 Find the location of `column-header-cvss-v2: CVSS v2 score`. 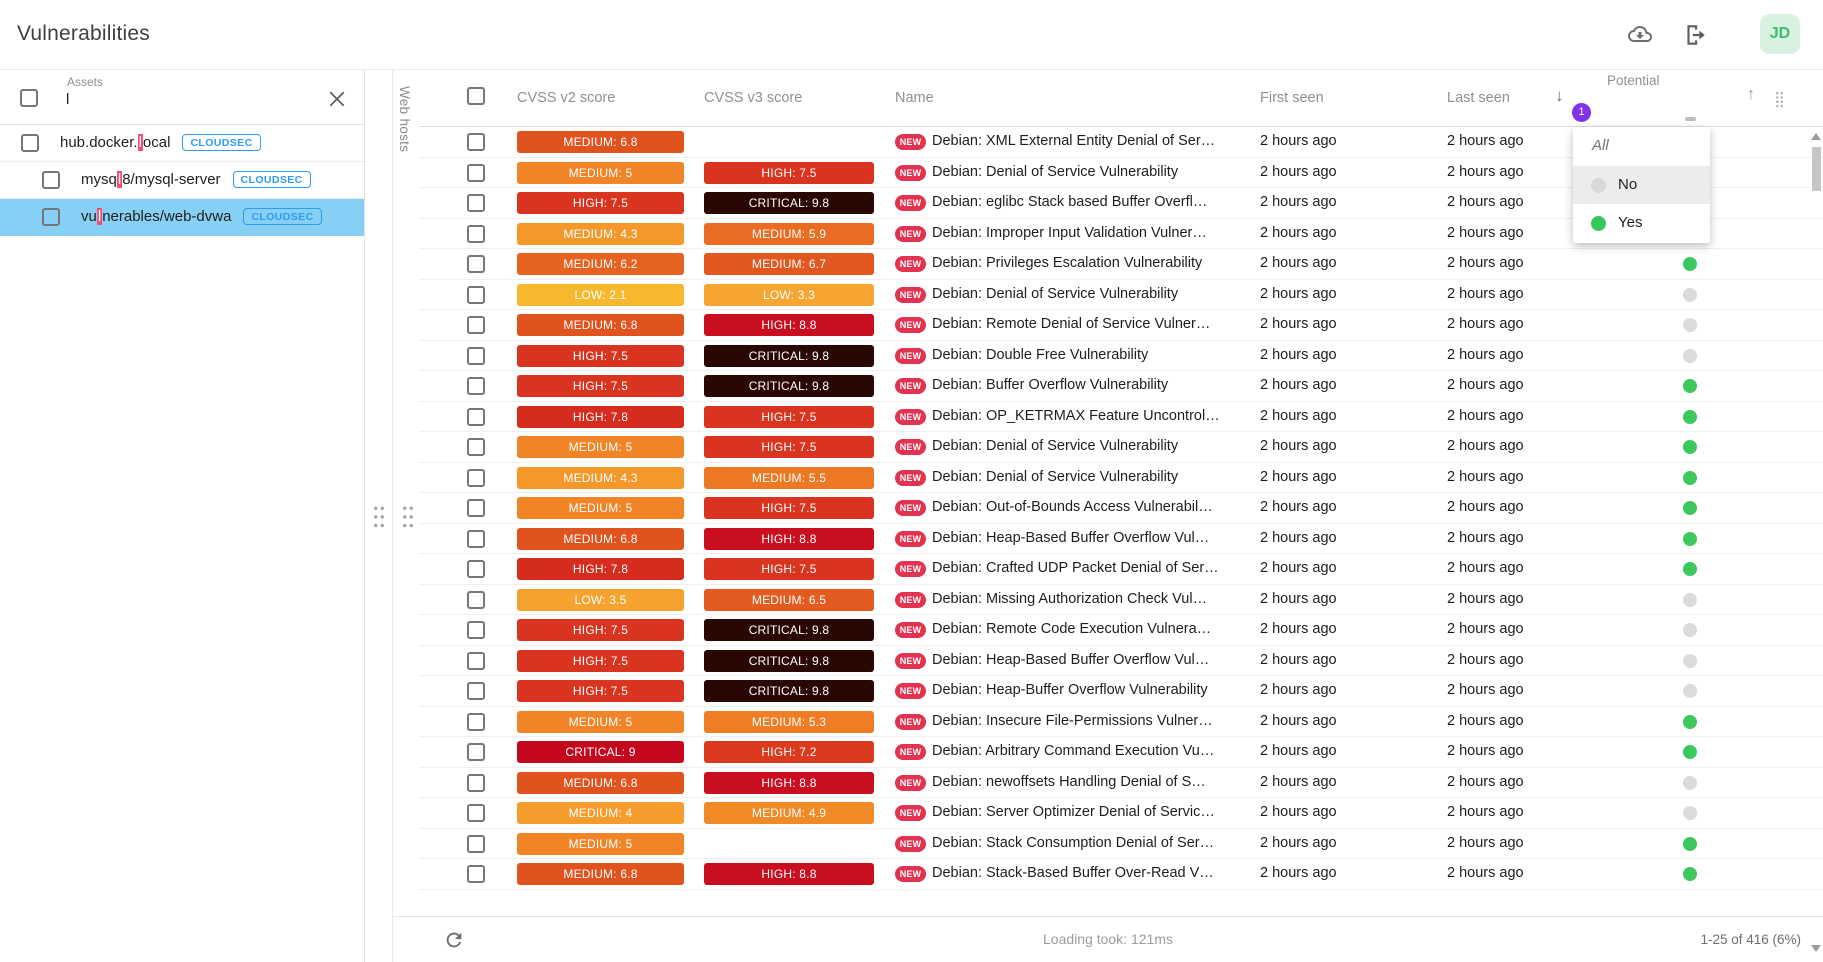

column-header-cvss-v2: CVSS v2 score is located at coordinates (566, 98).